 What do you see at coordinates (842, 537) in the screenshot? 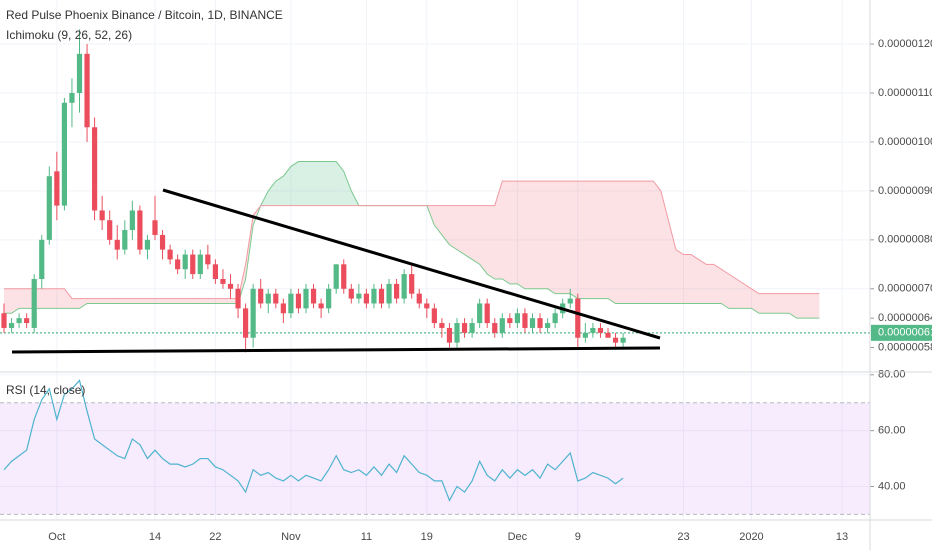
I see `x-tick-label: 13` at bounding box center [842, 537].